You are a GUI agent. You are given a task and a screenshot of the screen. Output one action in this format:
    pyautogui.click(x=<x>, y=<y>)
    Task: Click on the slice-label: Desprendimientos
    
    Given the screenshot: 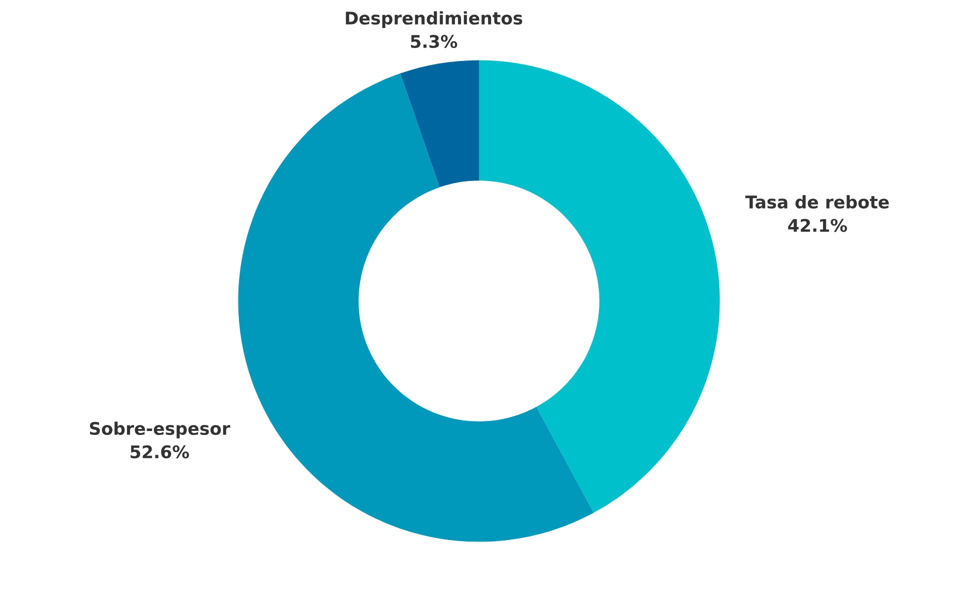 What is the action you would take?
    pyautogui.click(x=434, y=19)
    